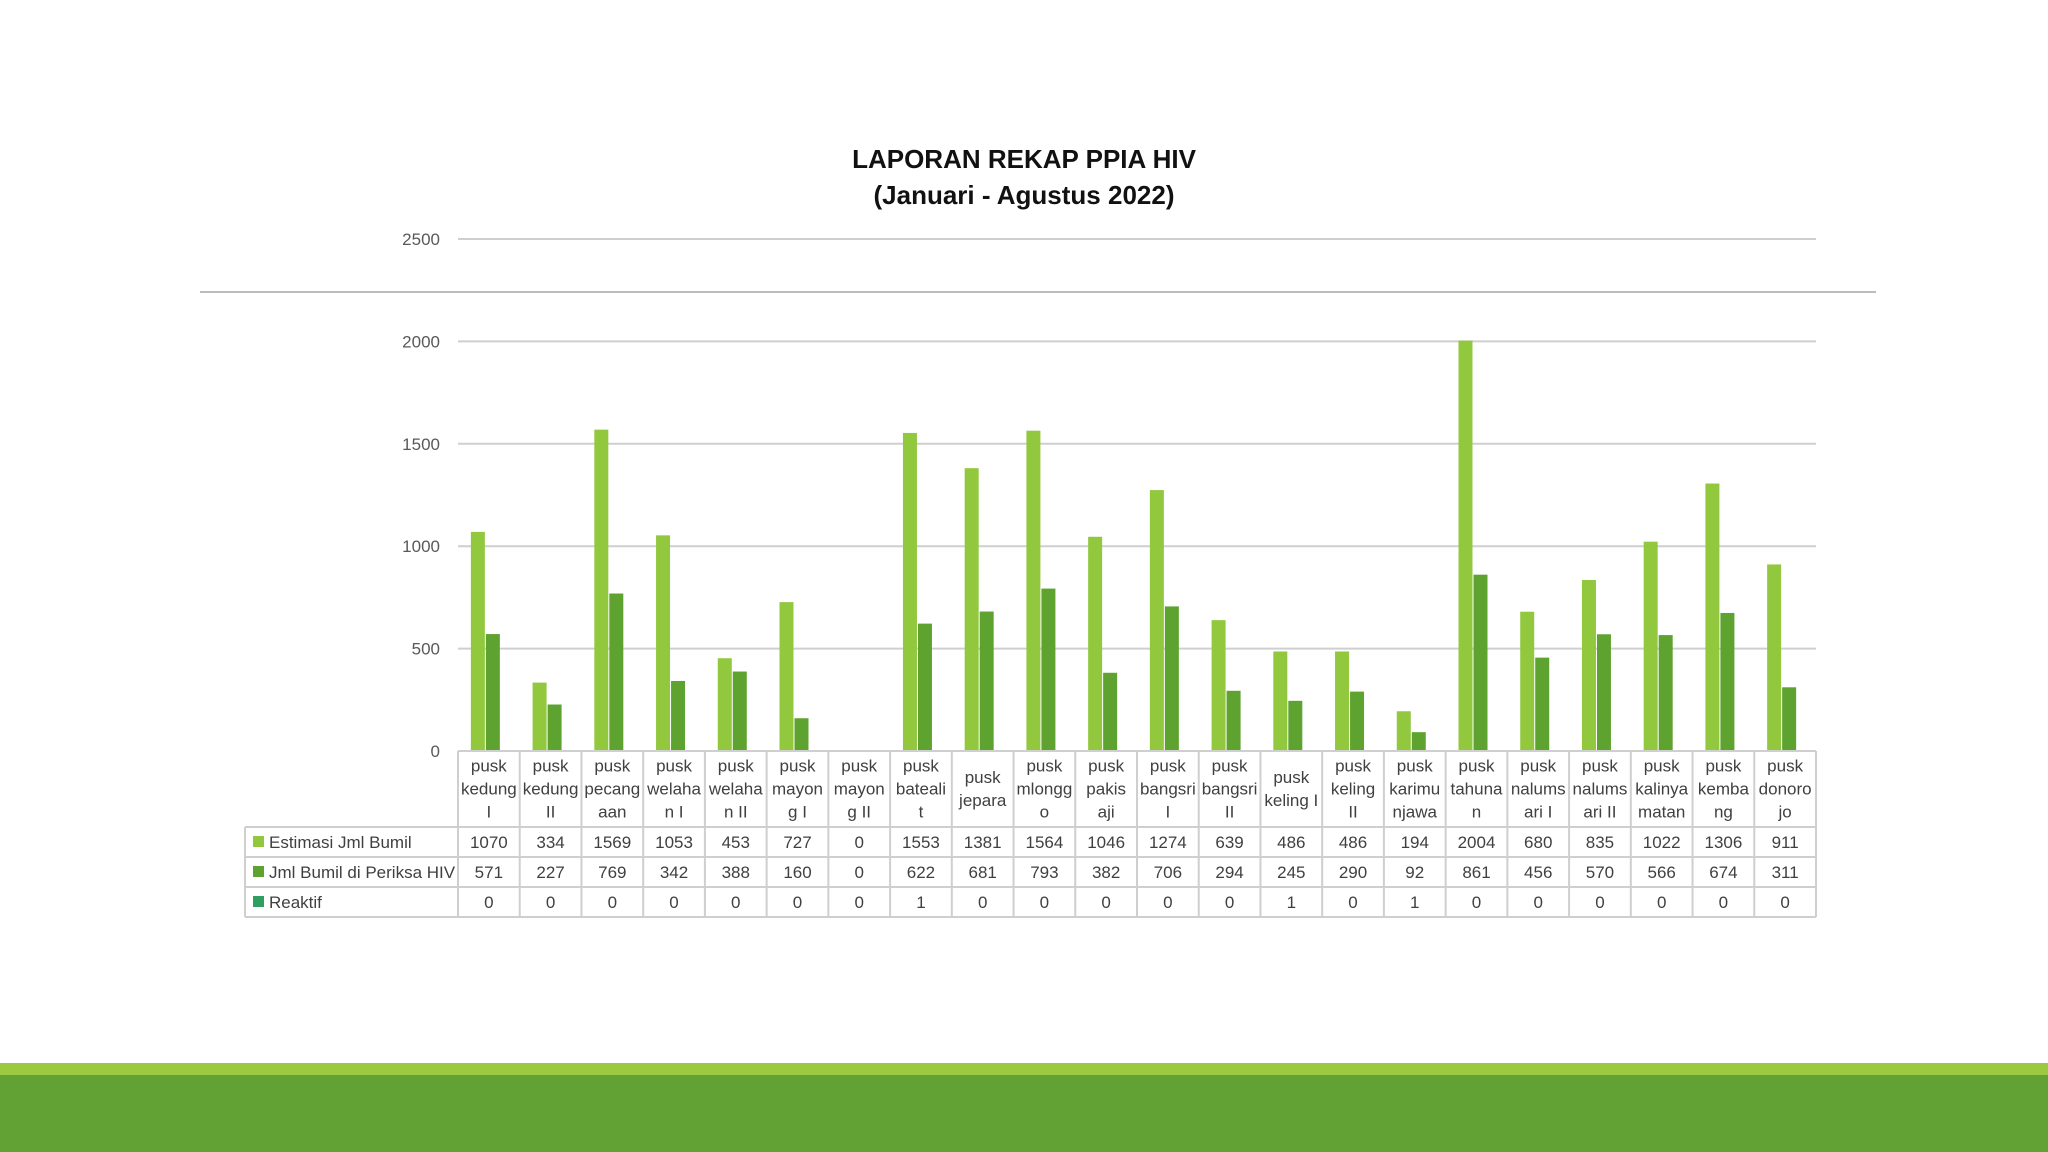 Image resolution: width=2048 pixels, height=1152 pixels. What do you see at coordinates (421, 546) in the screenshot?
I see `y-tick-label: 1000` at bounding box center [421, 546].